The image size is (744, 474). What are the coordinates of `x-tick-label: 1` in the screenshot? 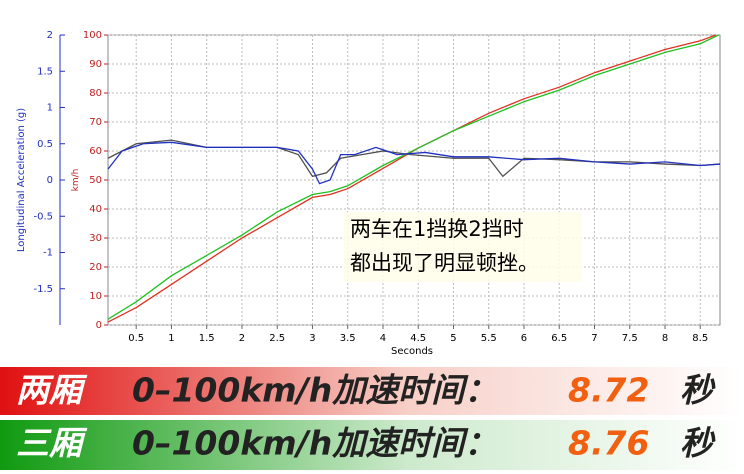 It's located at (171, 338).